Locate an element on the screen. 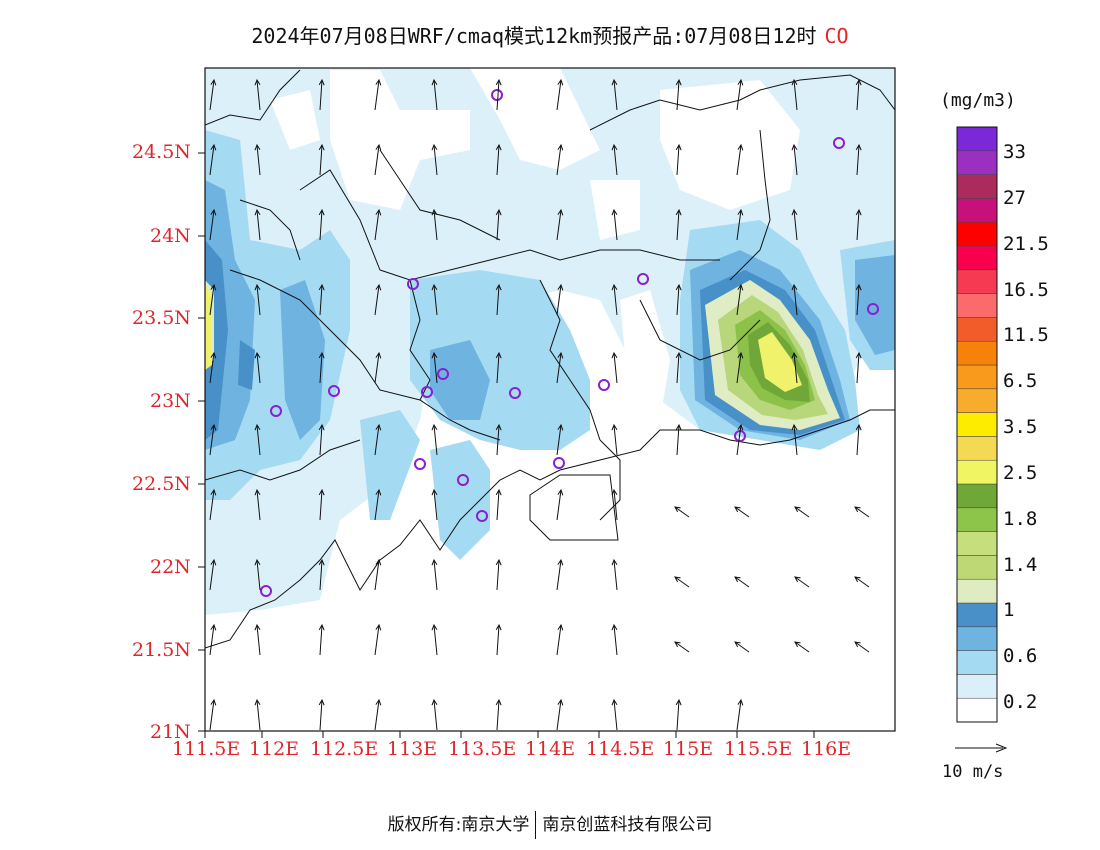  footer-right: 南京创蓝科技有限公司 is located at coordinates (627, 825).